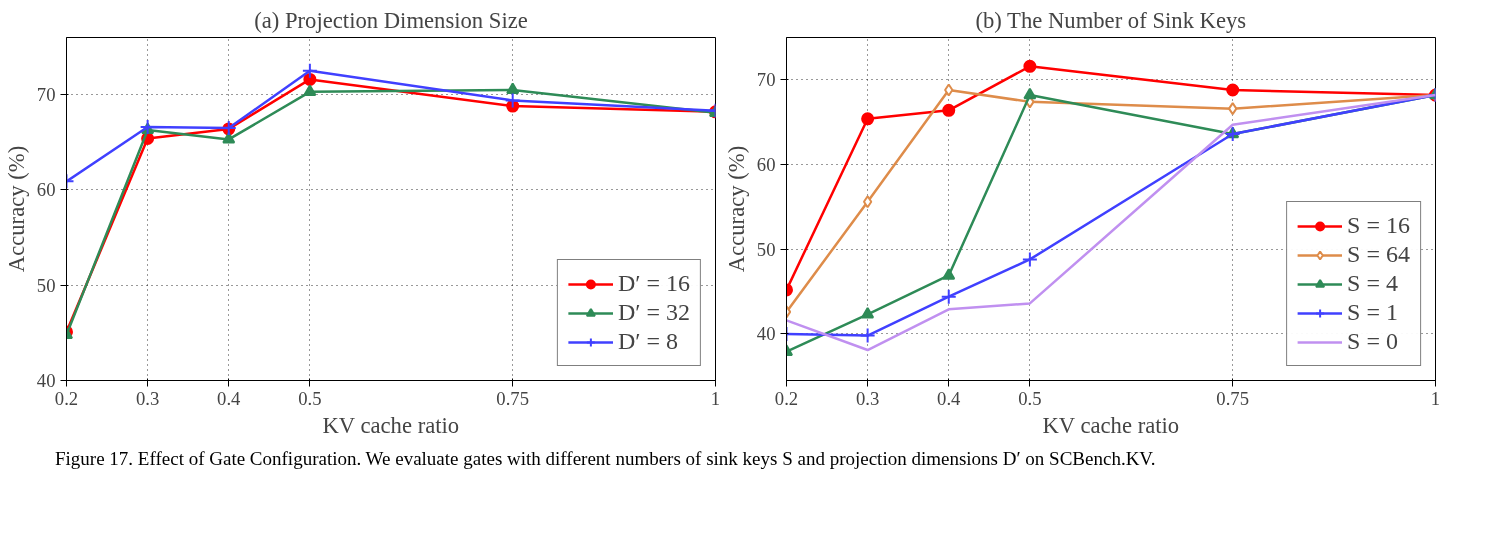 Image resolution: width=1491 pixels, height=547 pixels. Describe the element at coordinates (653, 283) in the screenshot. I see `legend-label: D′ = 16` at that location.